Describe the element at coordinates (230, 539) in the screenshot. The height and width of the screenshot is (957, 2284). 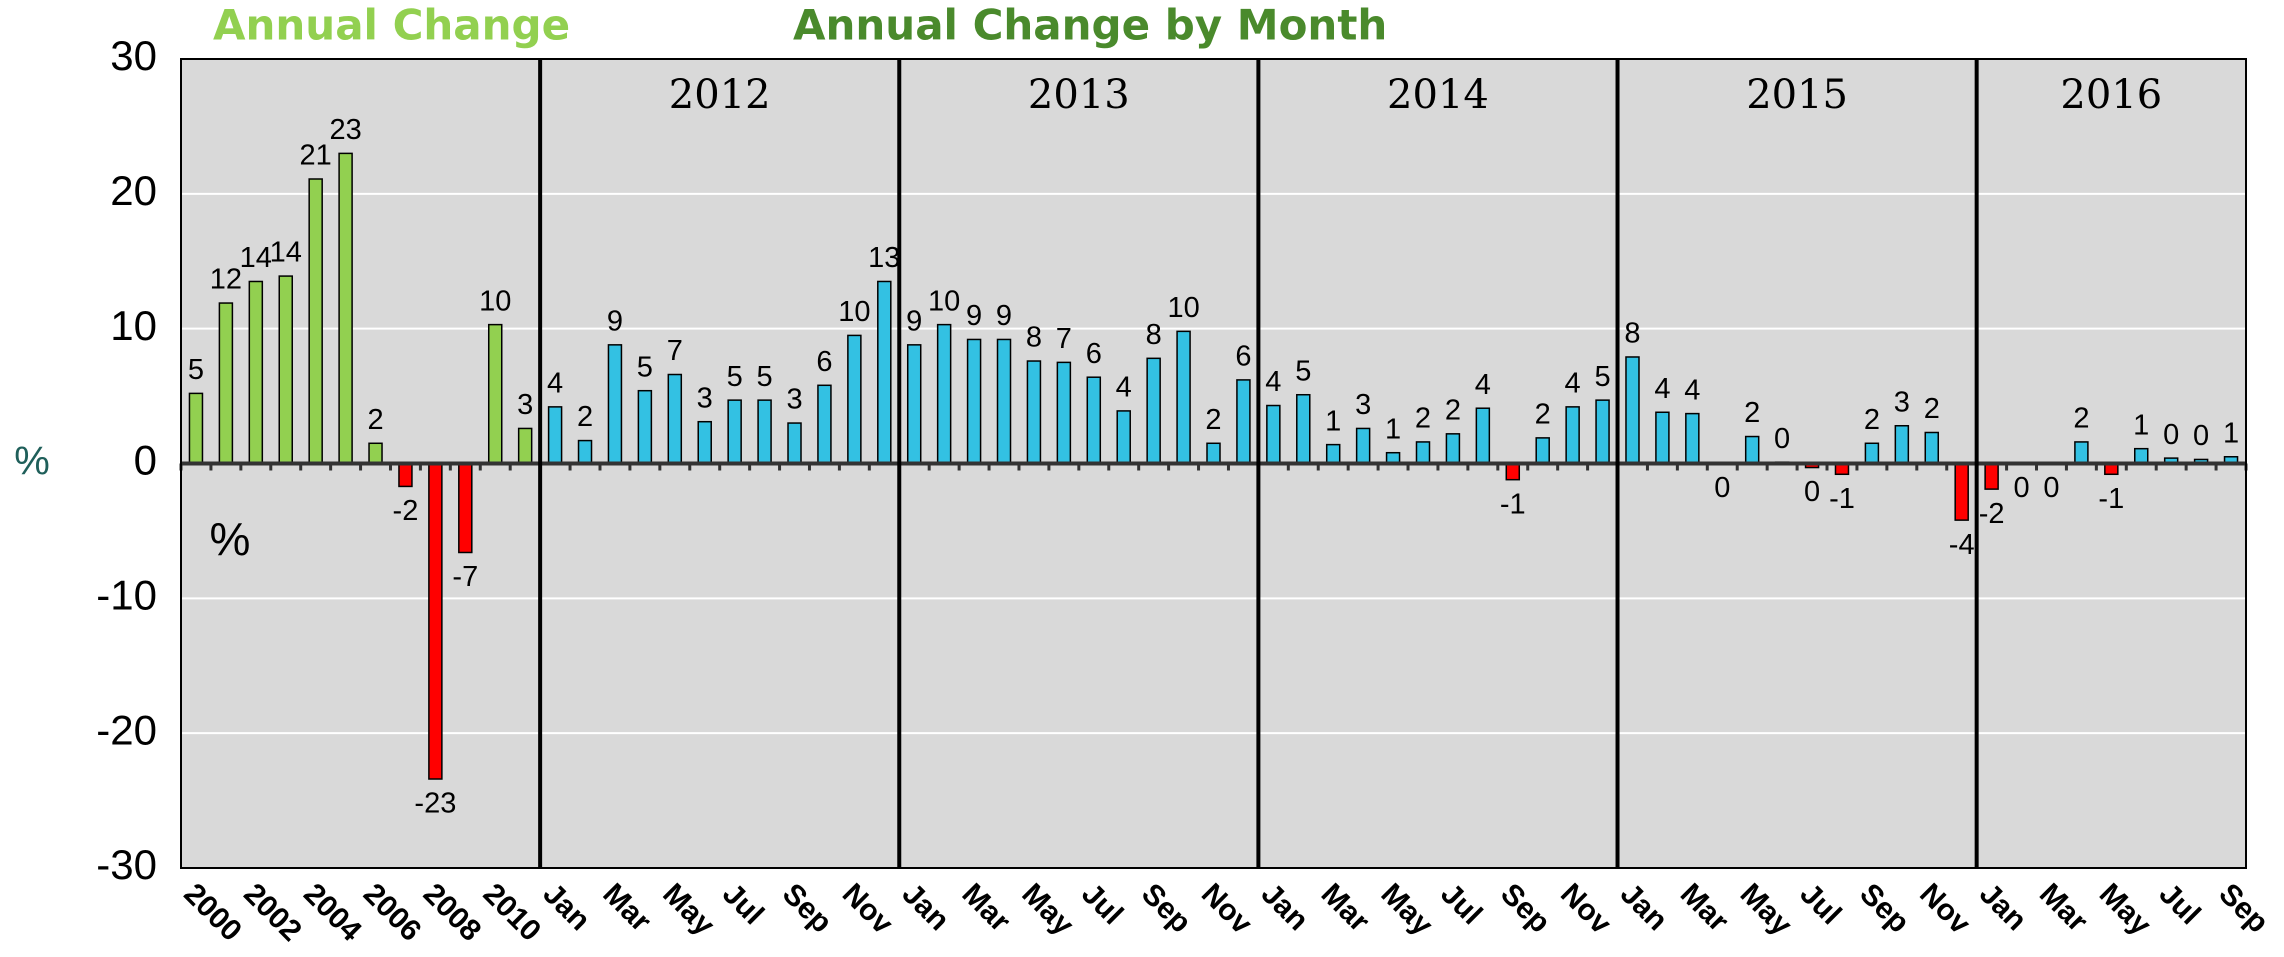
I see `annotation: %` at that location.